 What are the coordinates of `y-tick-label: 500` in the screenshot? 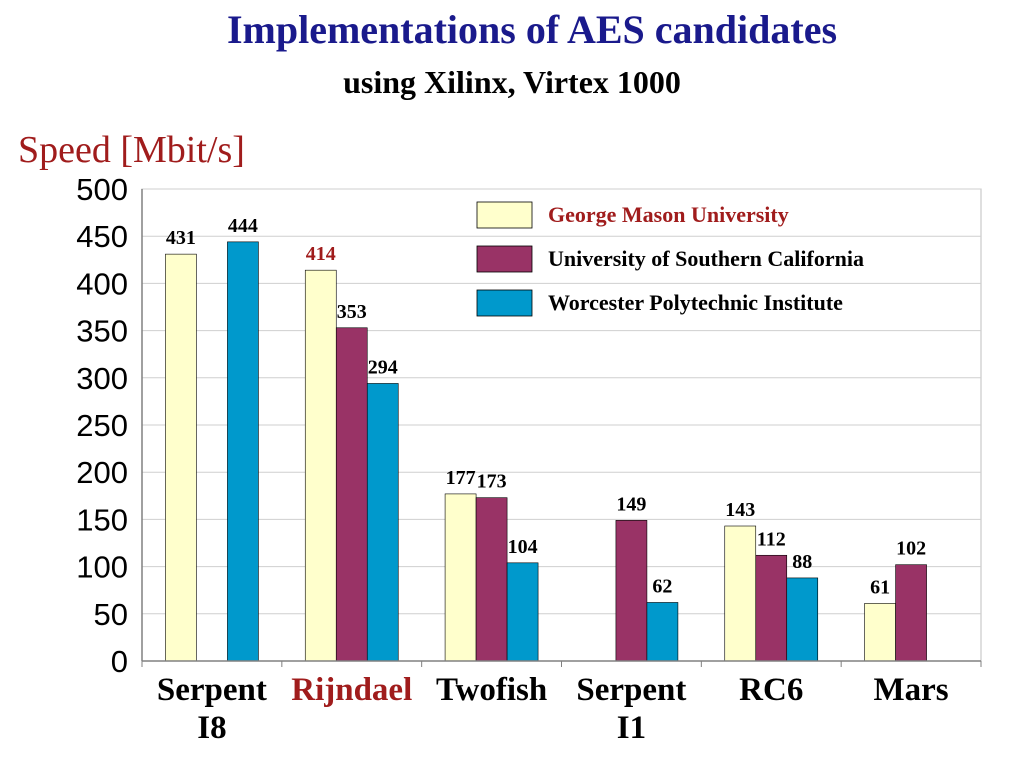 It's located at (102, 189).